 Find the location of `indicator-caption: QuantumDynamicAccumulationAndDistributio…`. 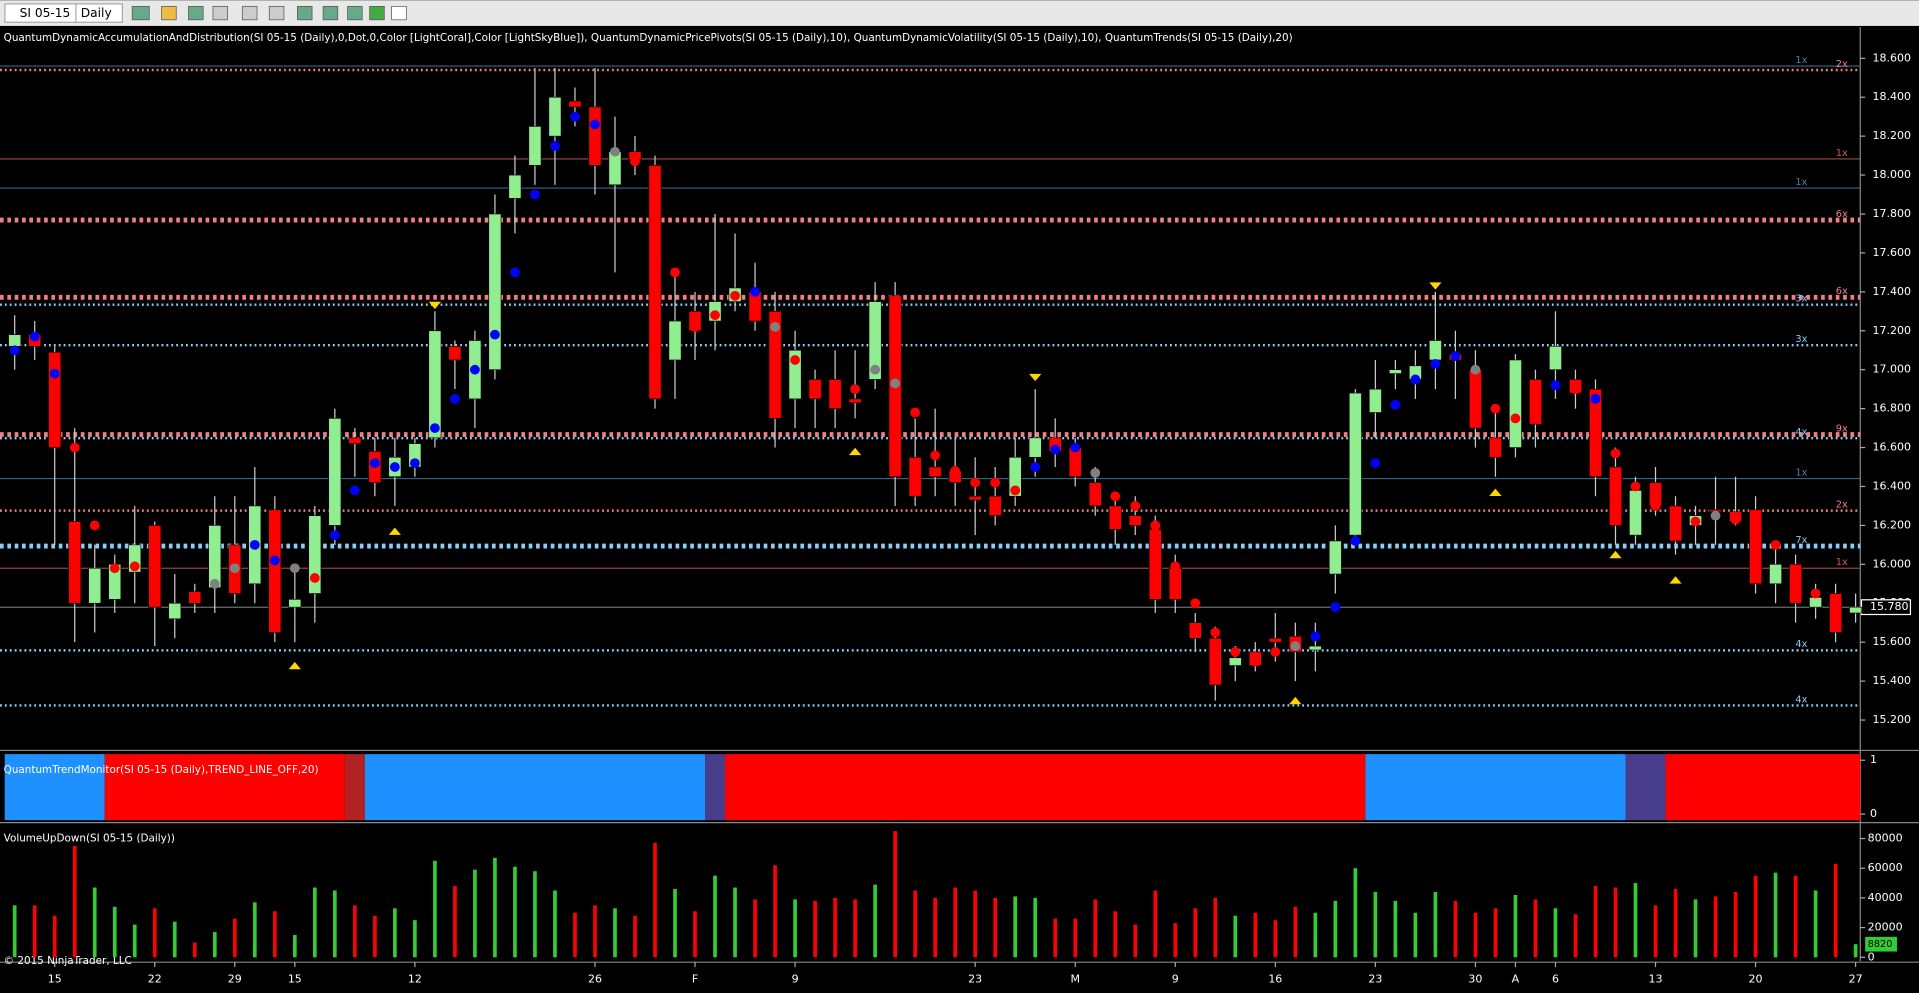

indicator-caption: QuantumDynamicAccumulationAndDistributio… is located at coordinates (648, 38).